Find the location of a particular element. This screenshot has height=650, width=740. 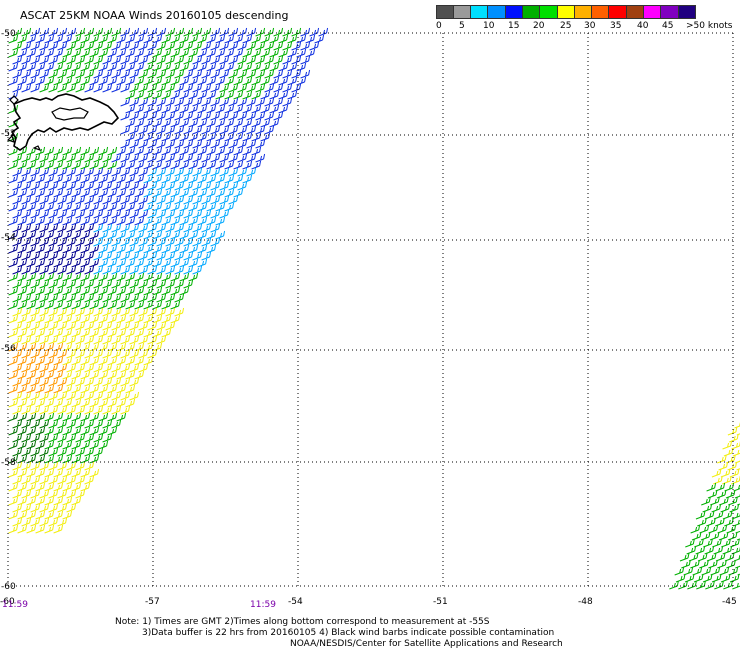

legend-swatch is located at coordinates (531, 12).